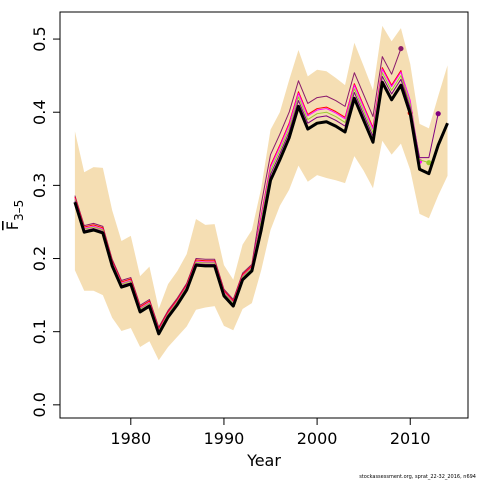 This screenshot has height=480, width=480. What do you see at coordinates (39, 38) in the screenshot?
I see `y-tick-label: 0.5` at bounding box center [39, 38].